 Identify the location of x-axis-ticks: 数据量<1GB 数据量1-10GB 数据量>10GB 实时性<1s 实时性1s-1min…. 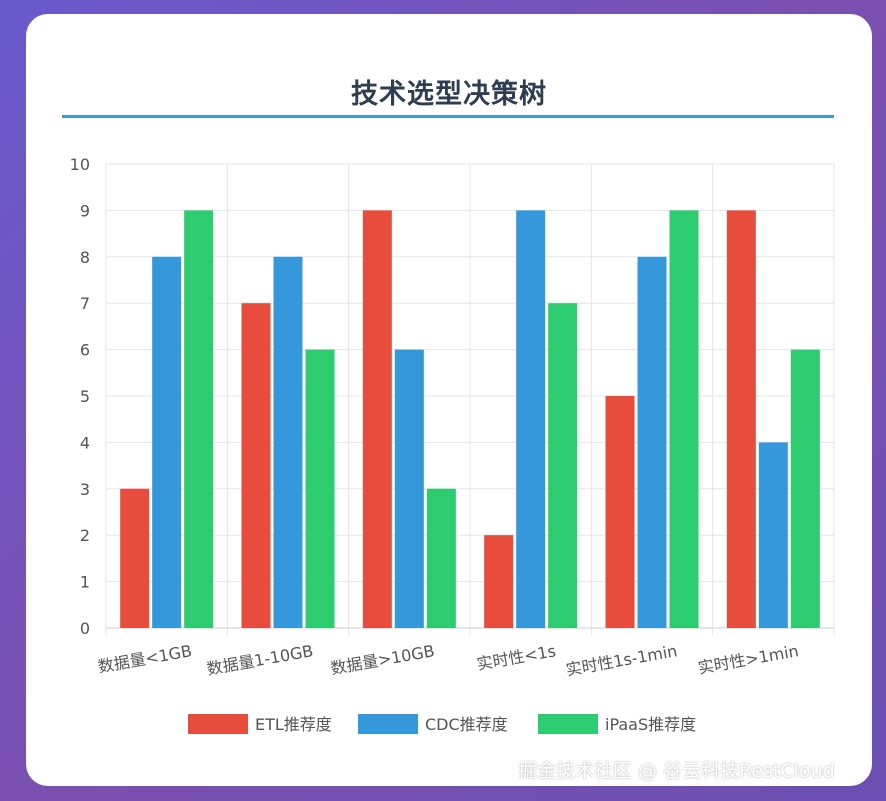
(448, 660).